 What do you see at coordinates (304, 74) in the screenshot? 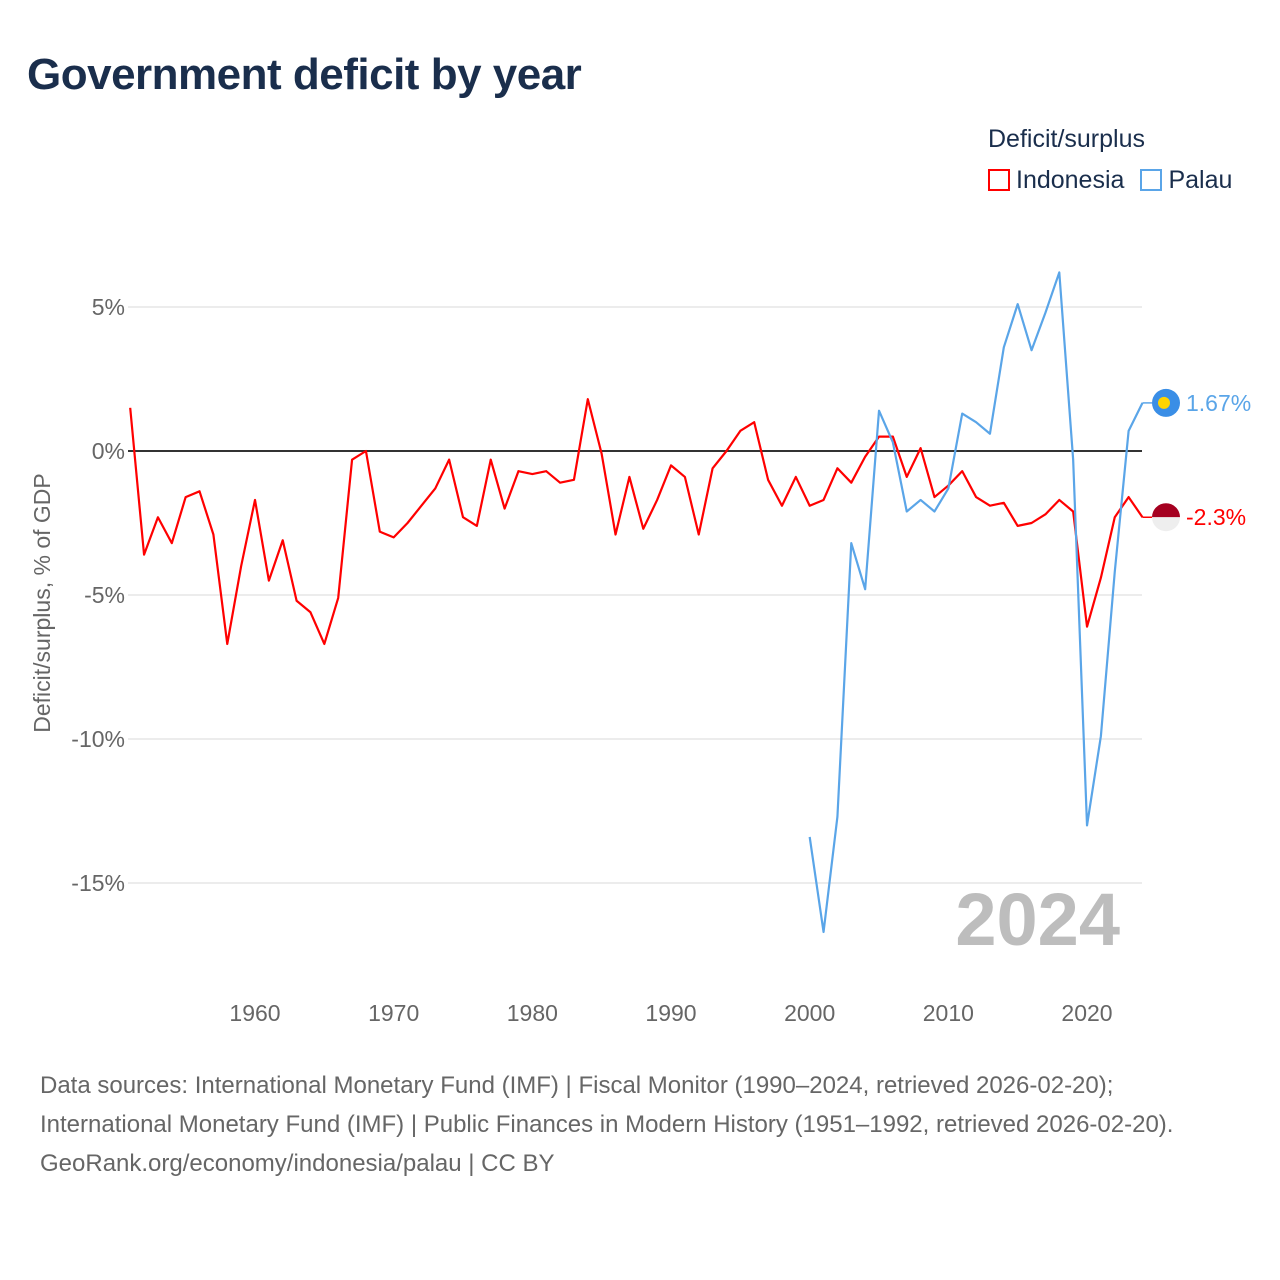
I see `chart-title: Government deficit by year` at bounding box center [304, 74].